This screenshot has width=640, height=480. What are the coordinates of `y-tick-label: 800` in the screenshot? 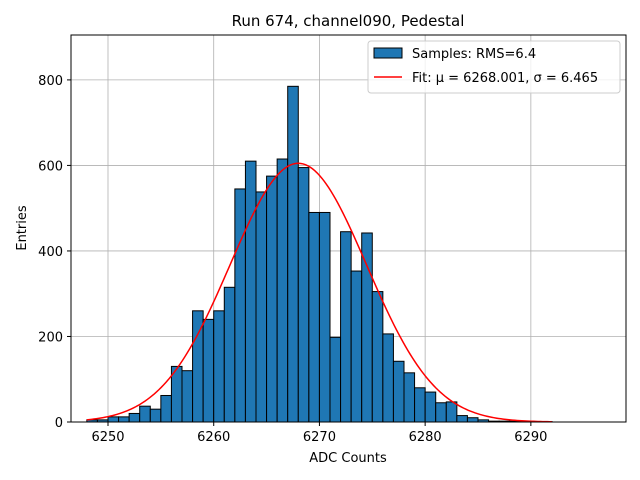 It's located at (50, 81).